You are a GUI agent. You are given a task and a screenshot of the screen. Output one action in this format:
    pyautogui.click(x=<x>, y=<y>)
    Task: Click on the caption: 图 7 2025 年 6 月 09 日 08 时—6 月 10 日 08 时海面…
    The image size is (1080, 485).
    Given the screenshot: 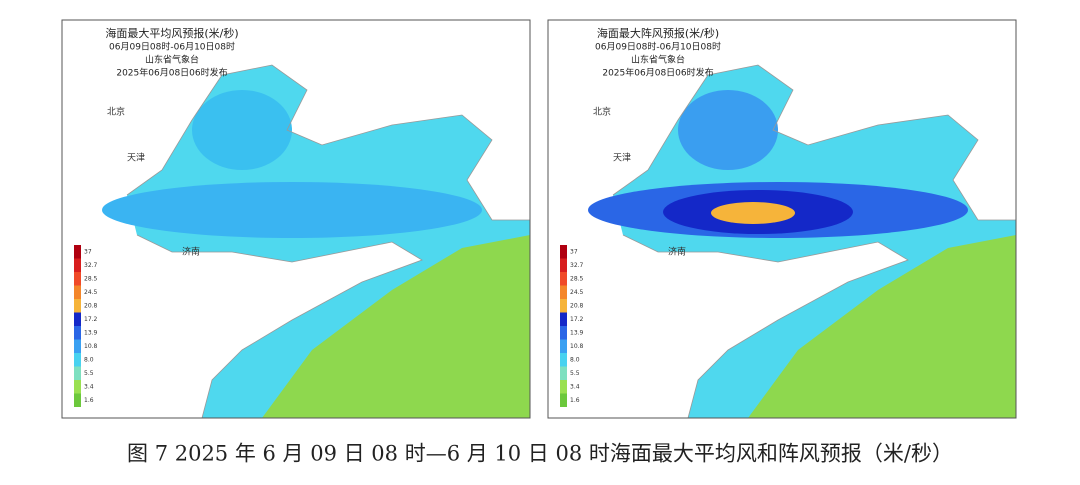 What is the action you would take?
    pyautogui.click(x=540, y=454)
    